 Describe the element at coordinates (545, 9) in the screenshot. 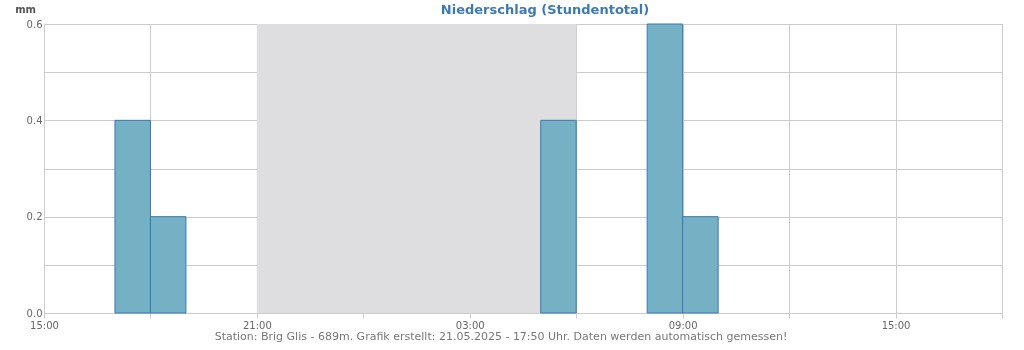

I see `chart-title: Niederschlag (Stundentotal)` at that location.